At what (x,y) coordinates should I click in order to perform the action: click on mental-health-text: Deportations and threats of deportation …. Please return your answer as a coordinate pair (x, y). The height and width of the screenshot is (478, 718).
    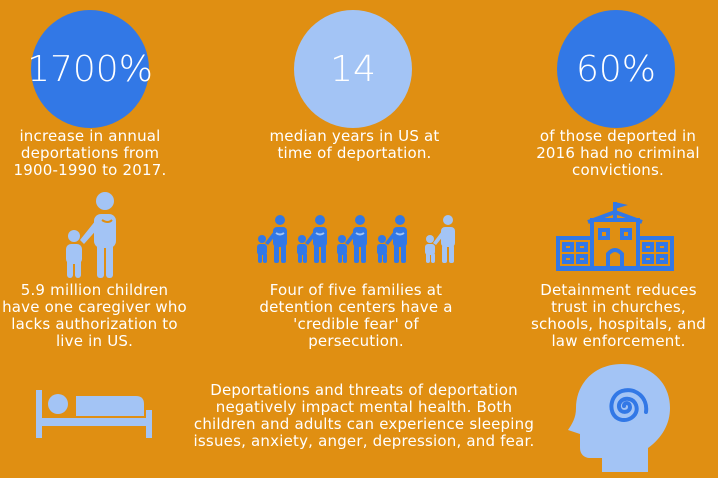
    Looking at the image, I should click on (364, 415).